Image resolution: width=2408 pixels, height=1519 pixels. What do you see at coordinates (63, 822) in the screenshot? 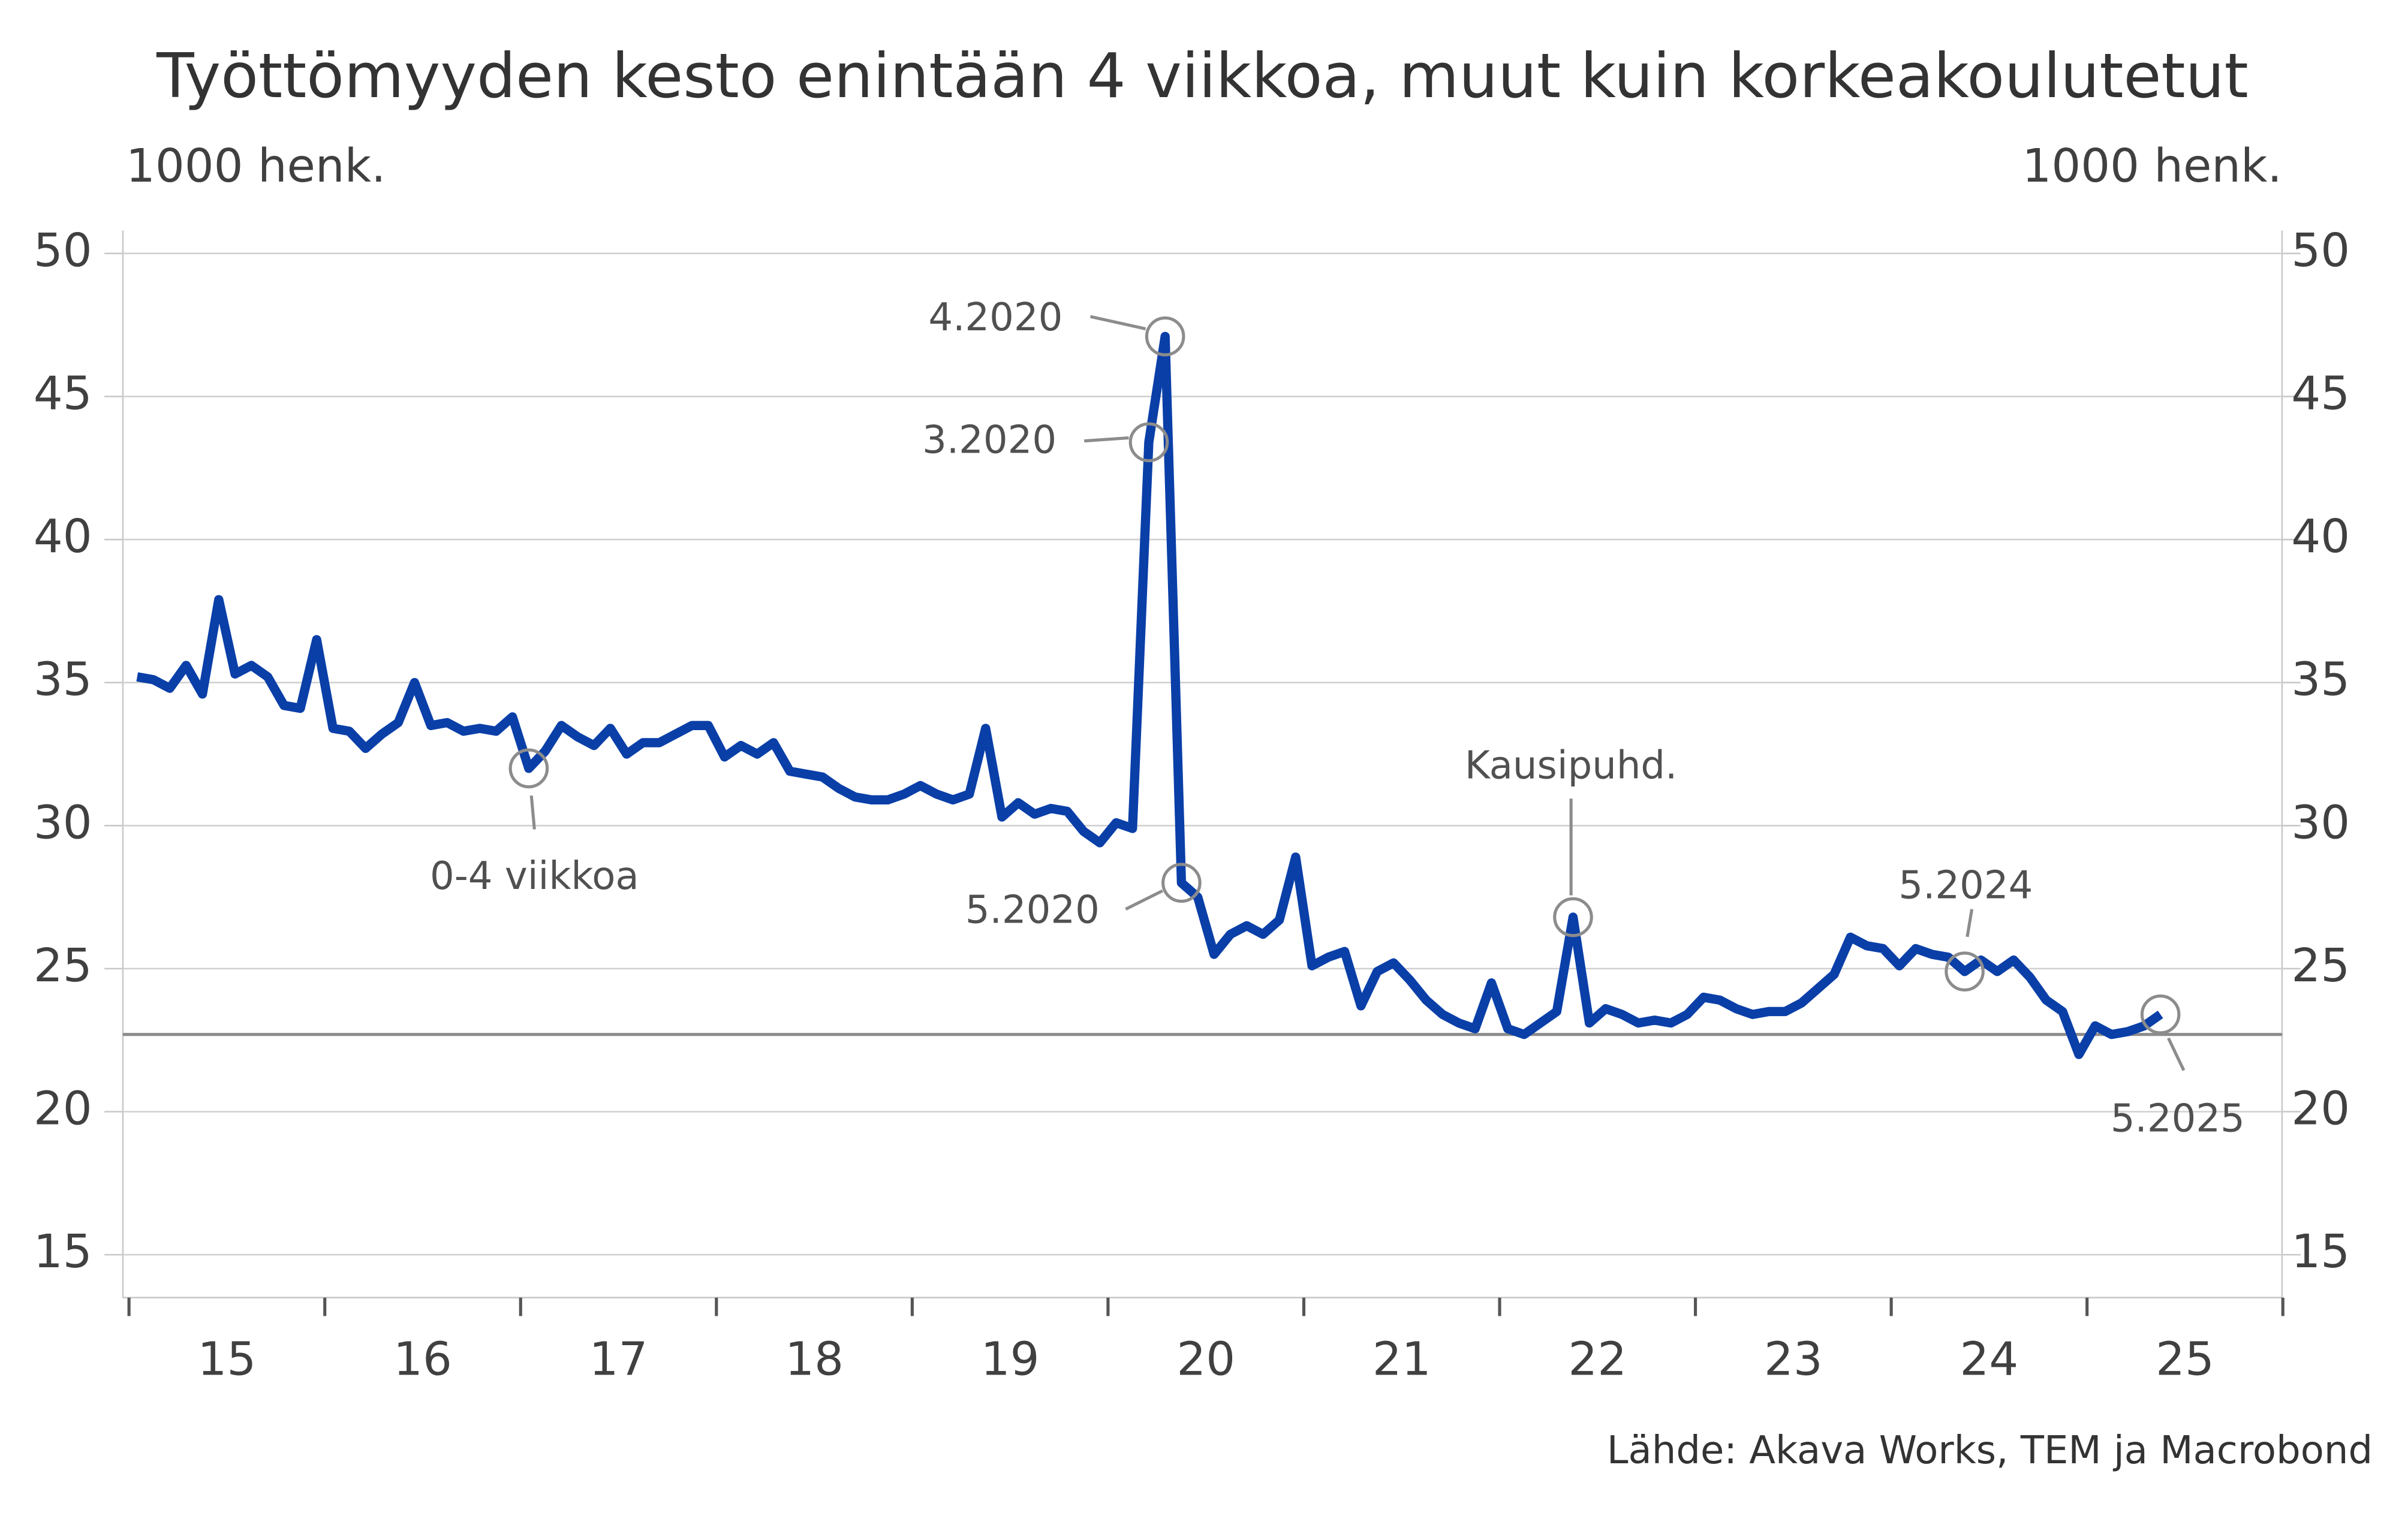
I see `y-tick-label: 30` at bounding box center [63, 822].